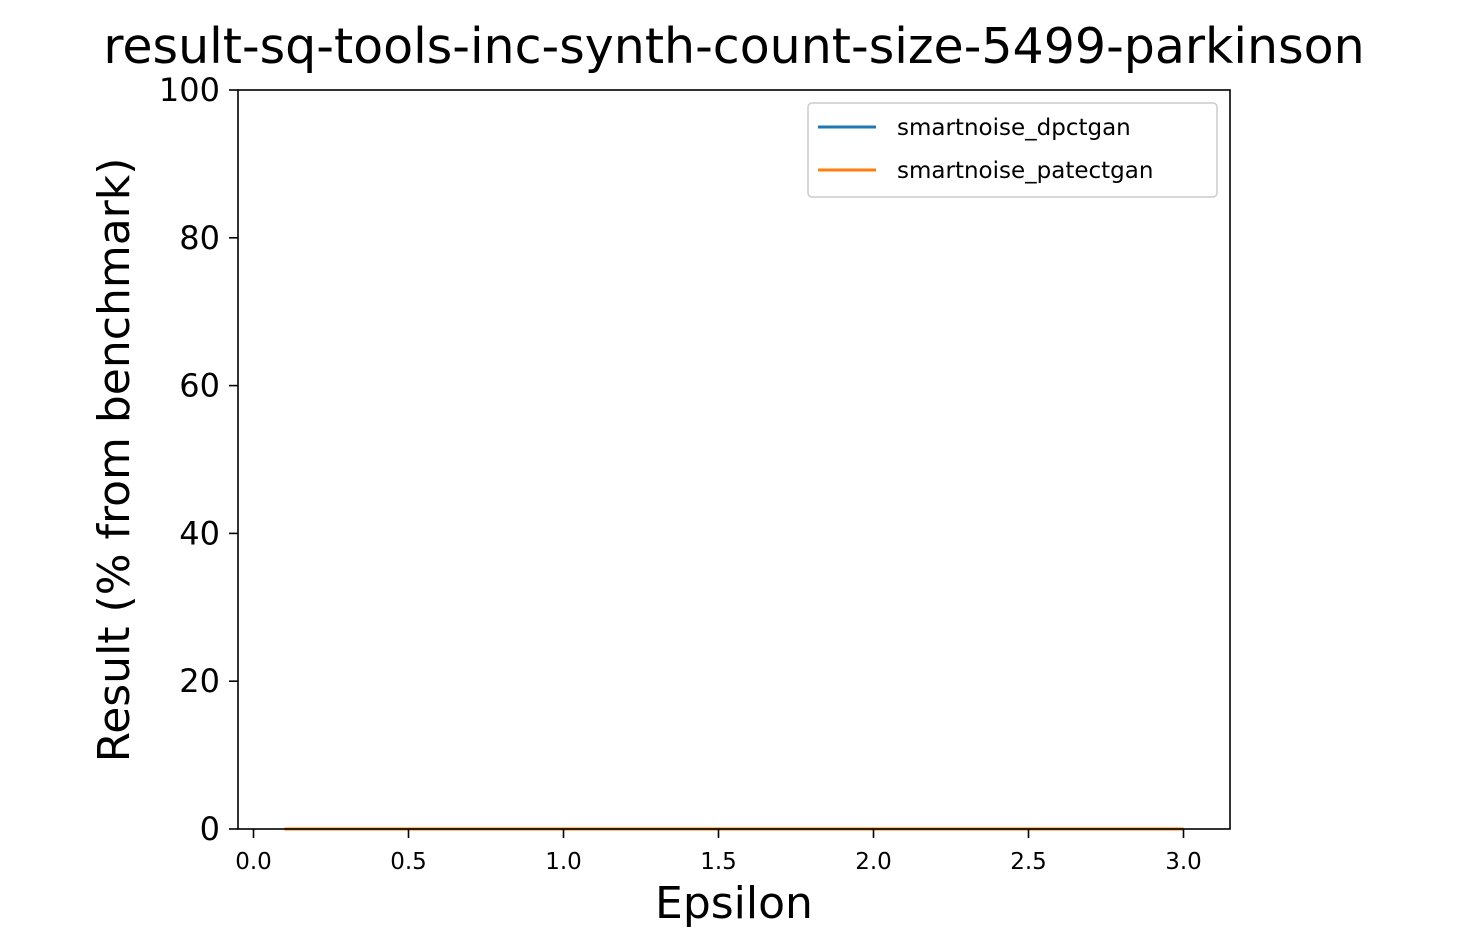 The image size is (1469, 949). Describe the element at coordinates (563, 862) in the screenshot. I see `x-tick-label: 1.0` at that location.